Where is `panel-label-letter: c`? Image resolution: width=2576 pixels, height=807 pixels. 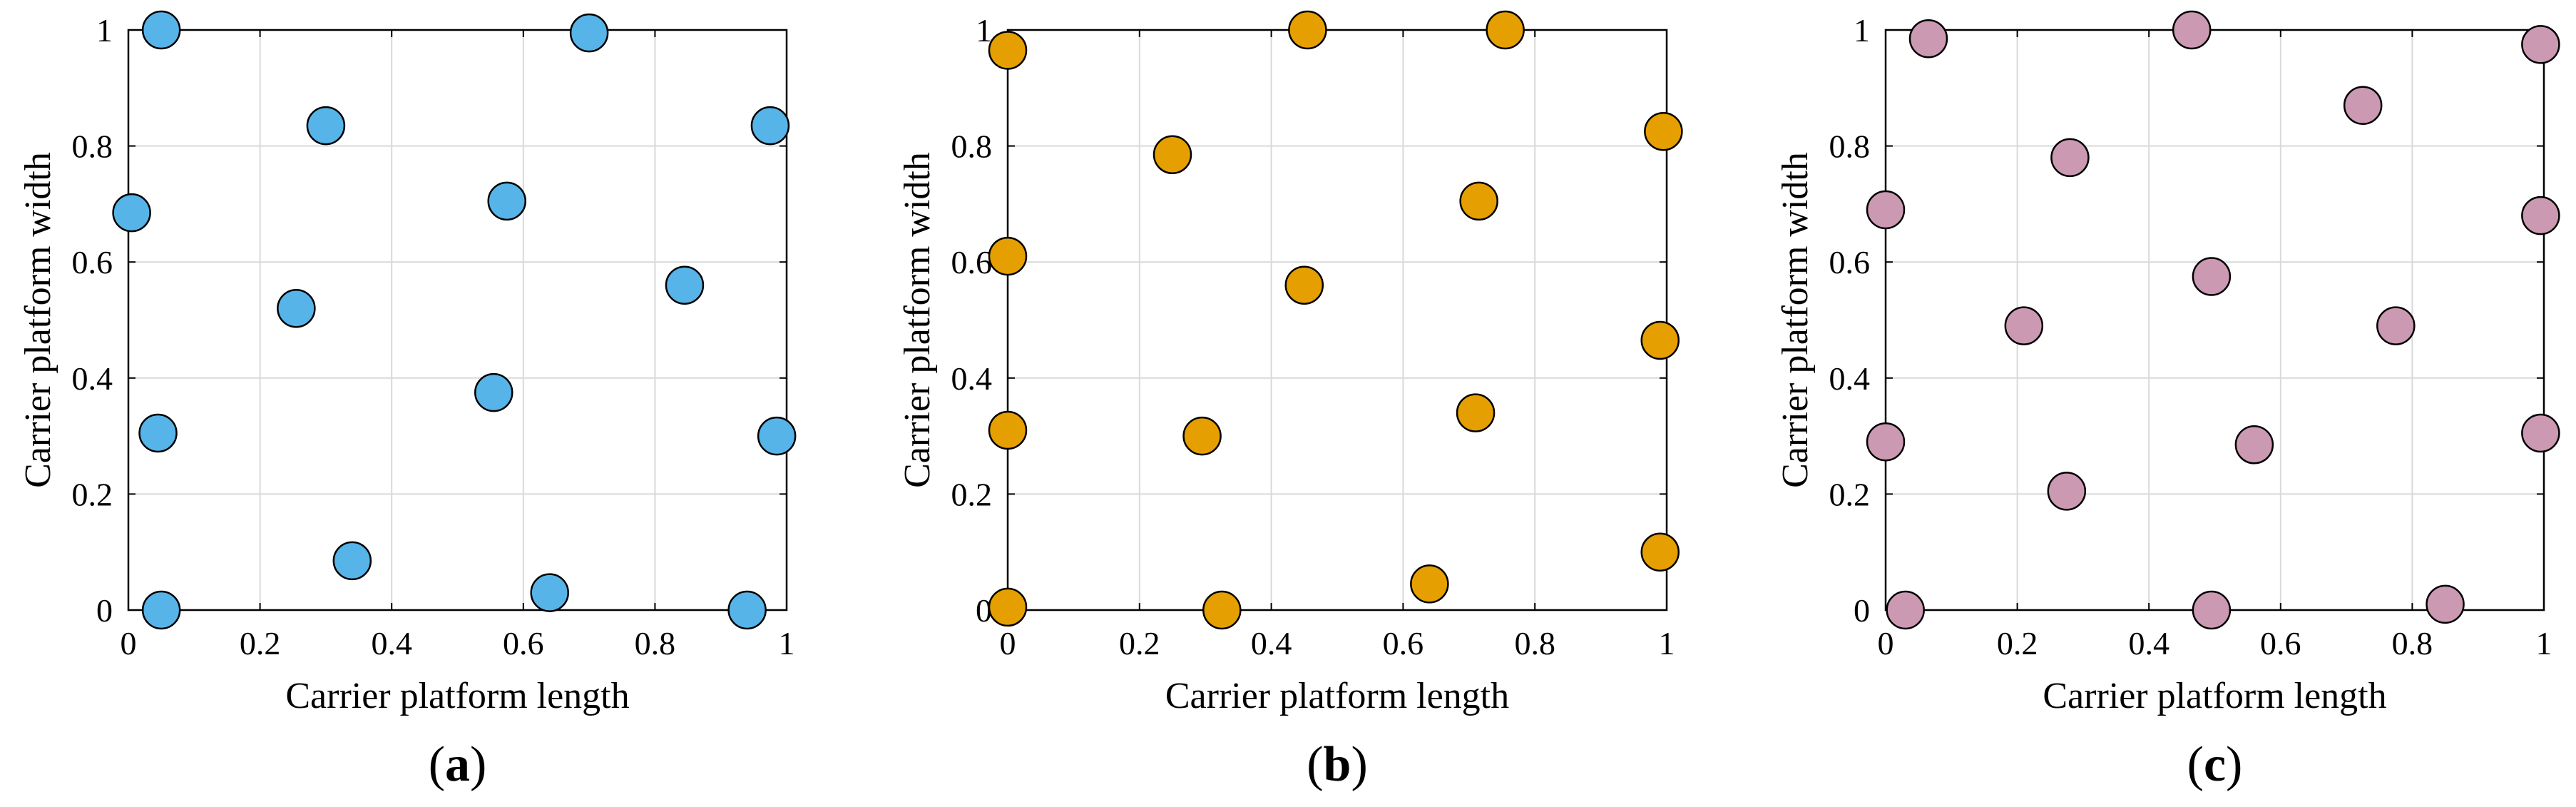 panel-label-letter: c is located at coordinates (2215, 764).